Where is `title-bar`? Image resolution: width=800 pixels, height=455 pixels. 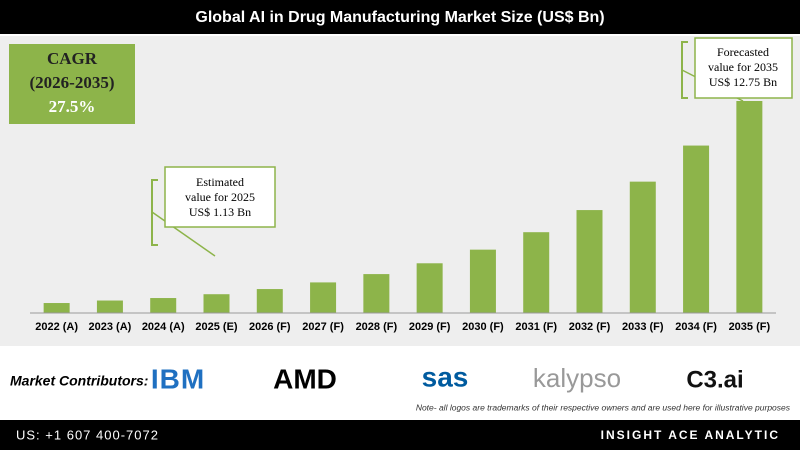 title-bar is located at coordinates (400, 17).